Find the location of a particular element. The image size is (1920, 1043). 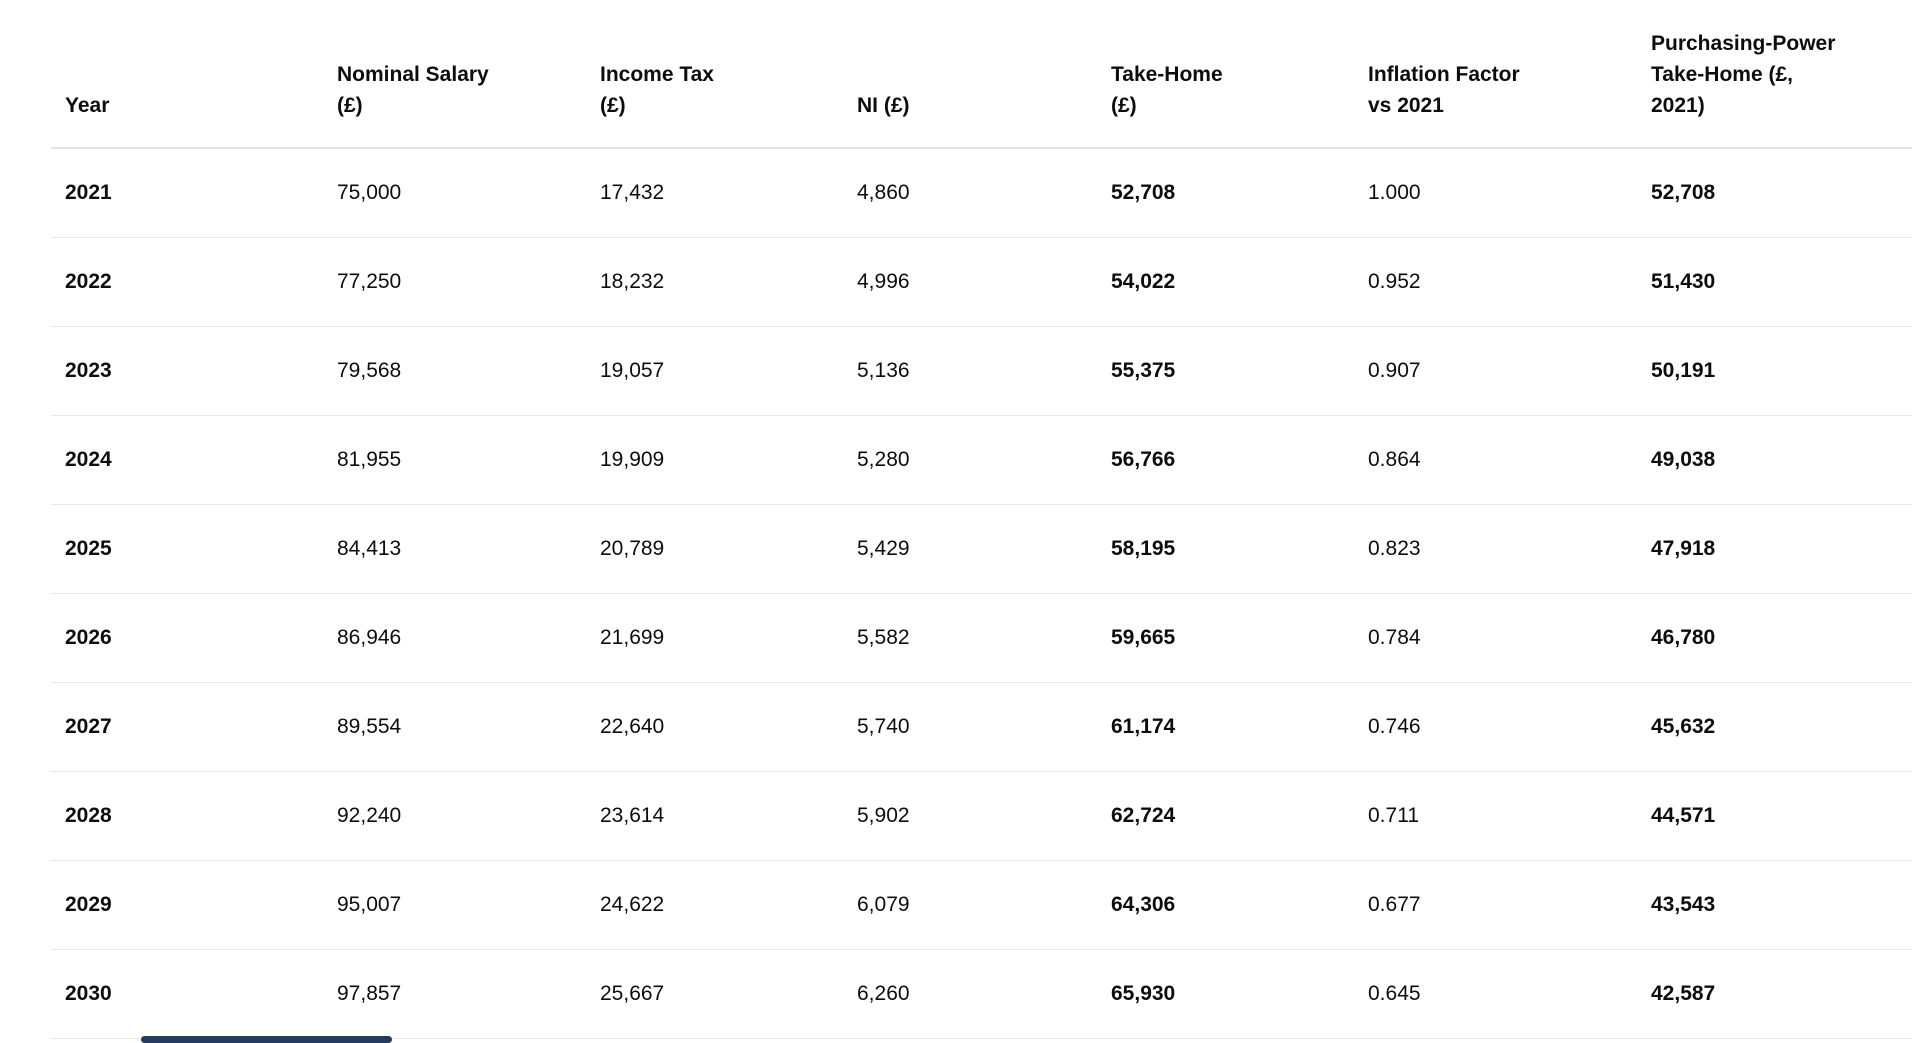

cell-take-home: 65,930 is located at coordinates (1239, 994).